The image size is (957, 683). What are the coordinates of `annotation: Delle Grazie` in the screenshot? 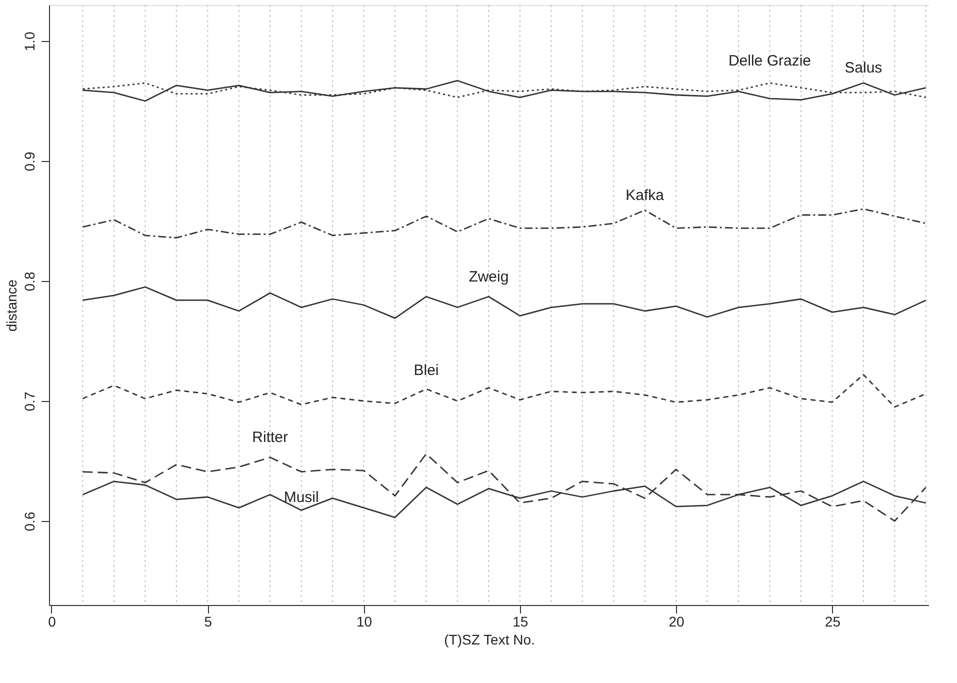 It's located at (770, 61).